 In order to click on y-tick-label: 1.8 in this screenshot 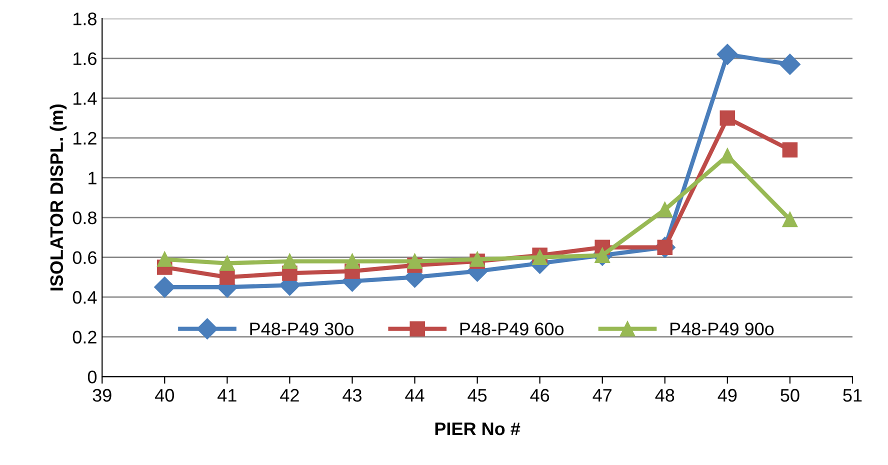, I will do `click(85, 19)`.